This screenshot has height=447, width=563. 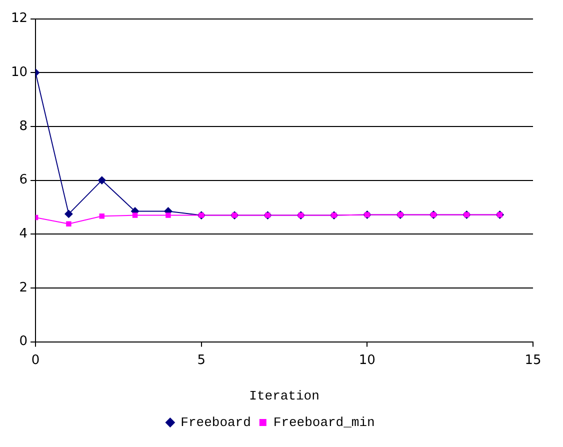 What do you see at coordinates (367, 360) in the screenshot?
I see `x-tick-label: 10` at bounding box center [367, 360].